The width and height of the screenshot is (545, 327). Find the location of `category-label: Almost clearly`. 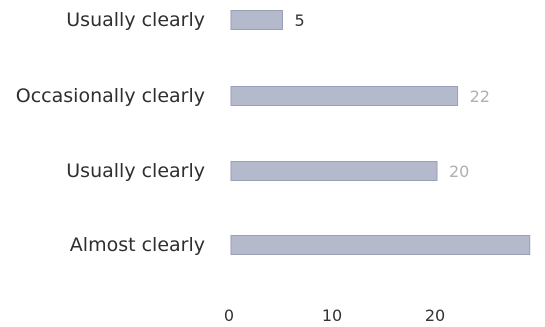

category-label: Almost clearly is located at coordinates (137, 245).